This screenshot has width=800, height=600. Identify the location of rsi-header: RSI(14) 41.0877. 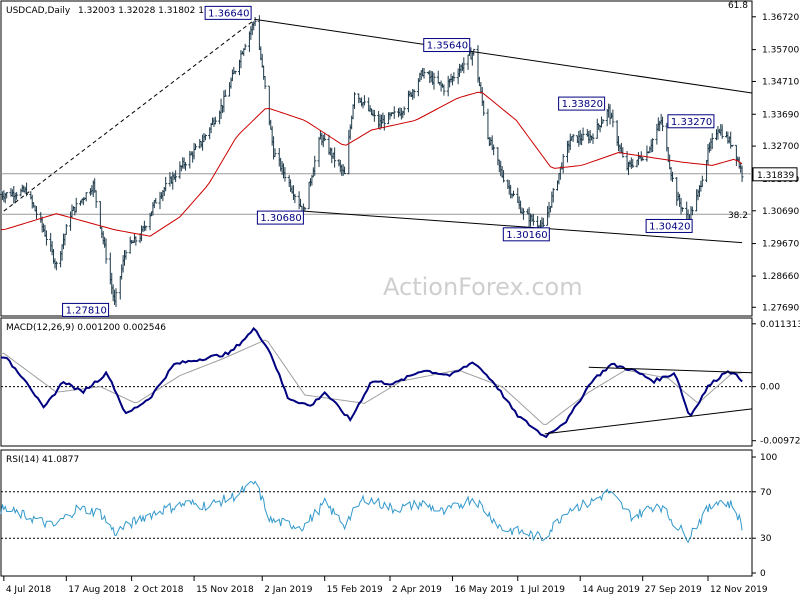
(42, 460).